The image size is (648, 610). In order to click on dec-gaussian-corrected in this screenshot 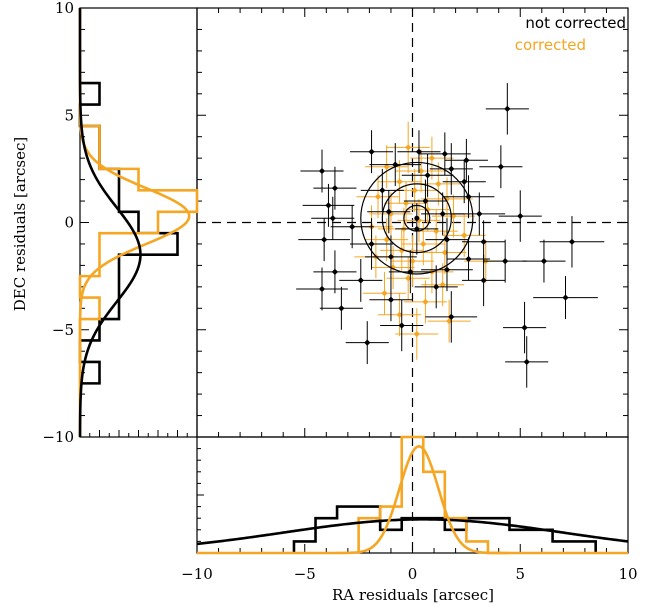, I will do `click(134, 222)`.